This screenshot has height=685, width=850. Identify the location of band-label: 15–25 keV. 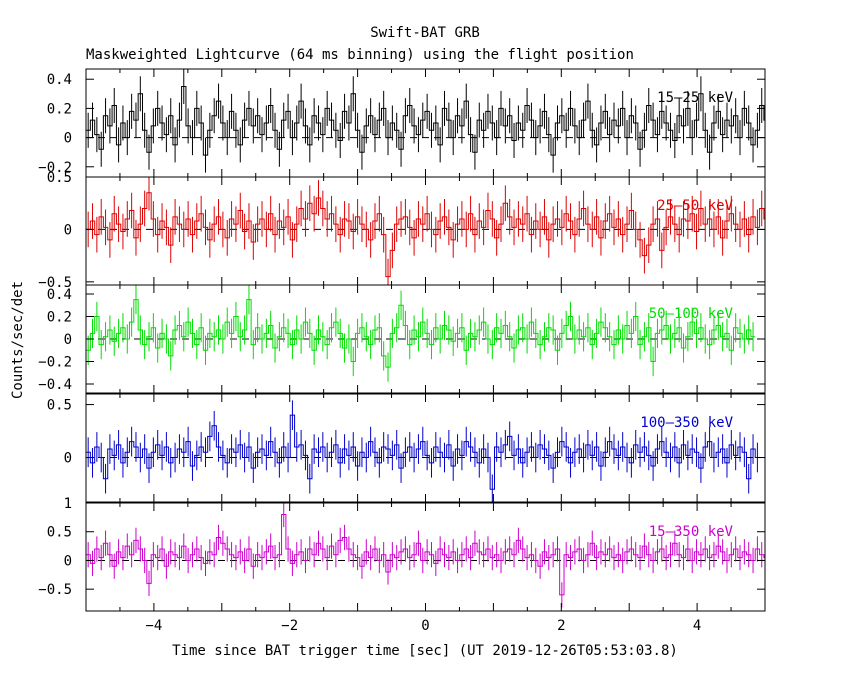
(695, 98).